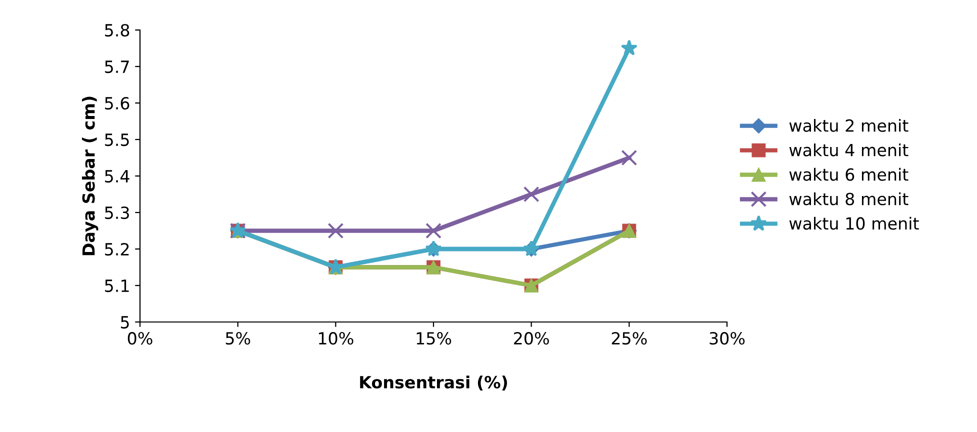  Describe the element at coordinates (117, 249) in the screenshot. I see `y-tick-label: 5.2` at that location.